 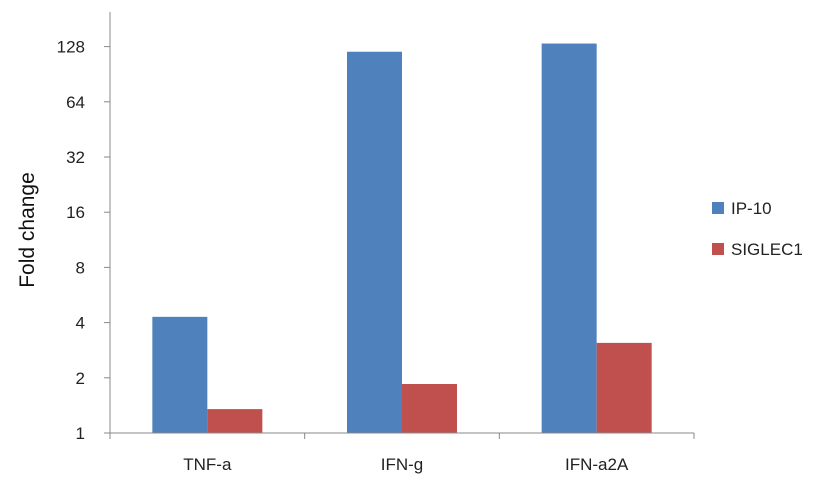 I want to click on x-axis-tick-labels: TNF-a IFN-g IFN-a2A, so click(x=402, y=453).